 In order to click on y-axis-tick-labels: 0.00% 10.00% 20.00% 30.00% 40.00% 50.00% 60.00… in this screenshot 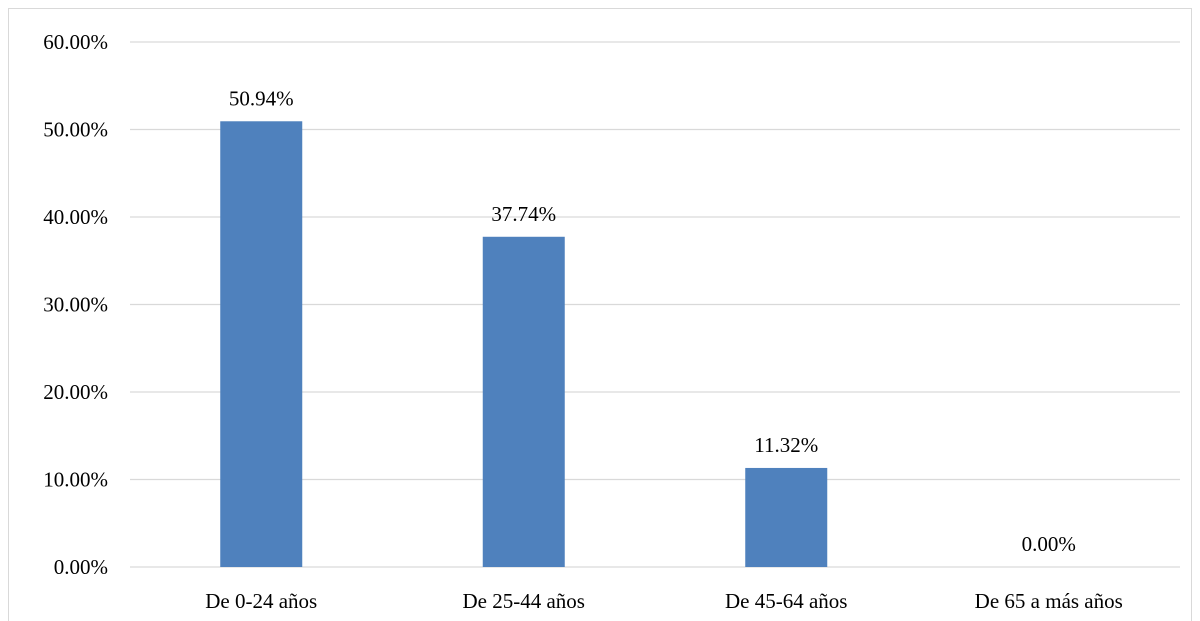, I will do `click(75, 304)`.